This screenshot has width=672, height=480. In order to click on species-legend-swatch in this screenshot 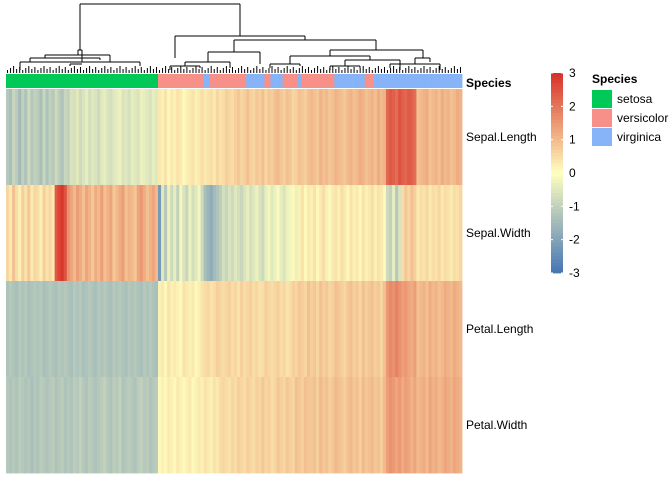, I will do `click(602, 99)`.